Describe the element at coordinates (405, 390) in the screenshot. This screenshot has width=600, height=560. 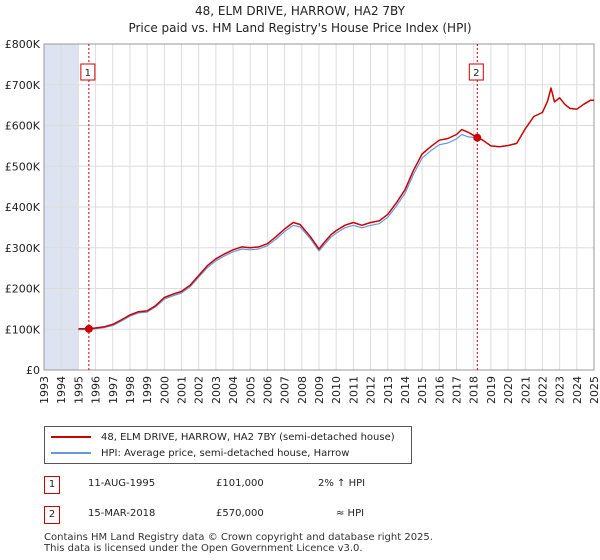
I see `x-tick-label: 2014` at that location.